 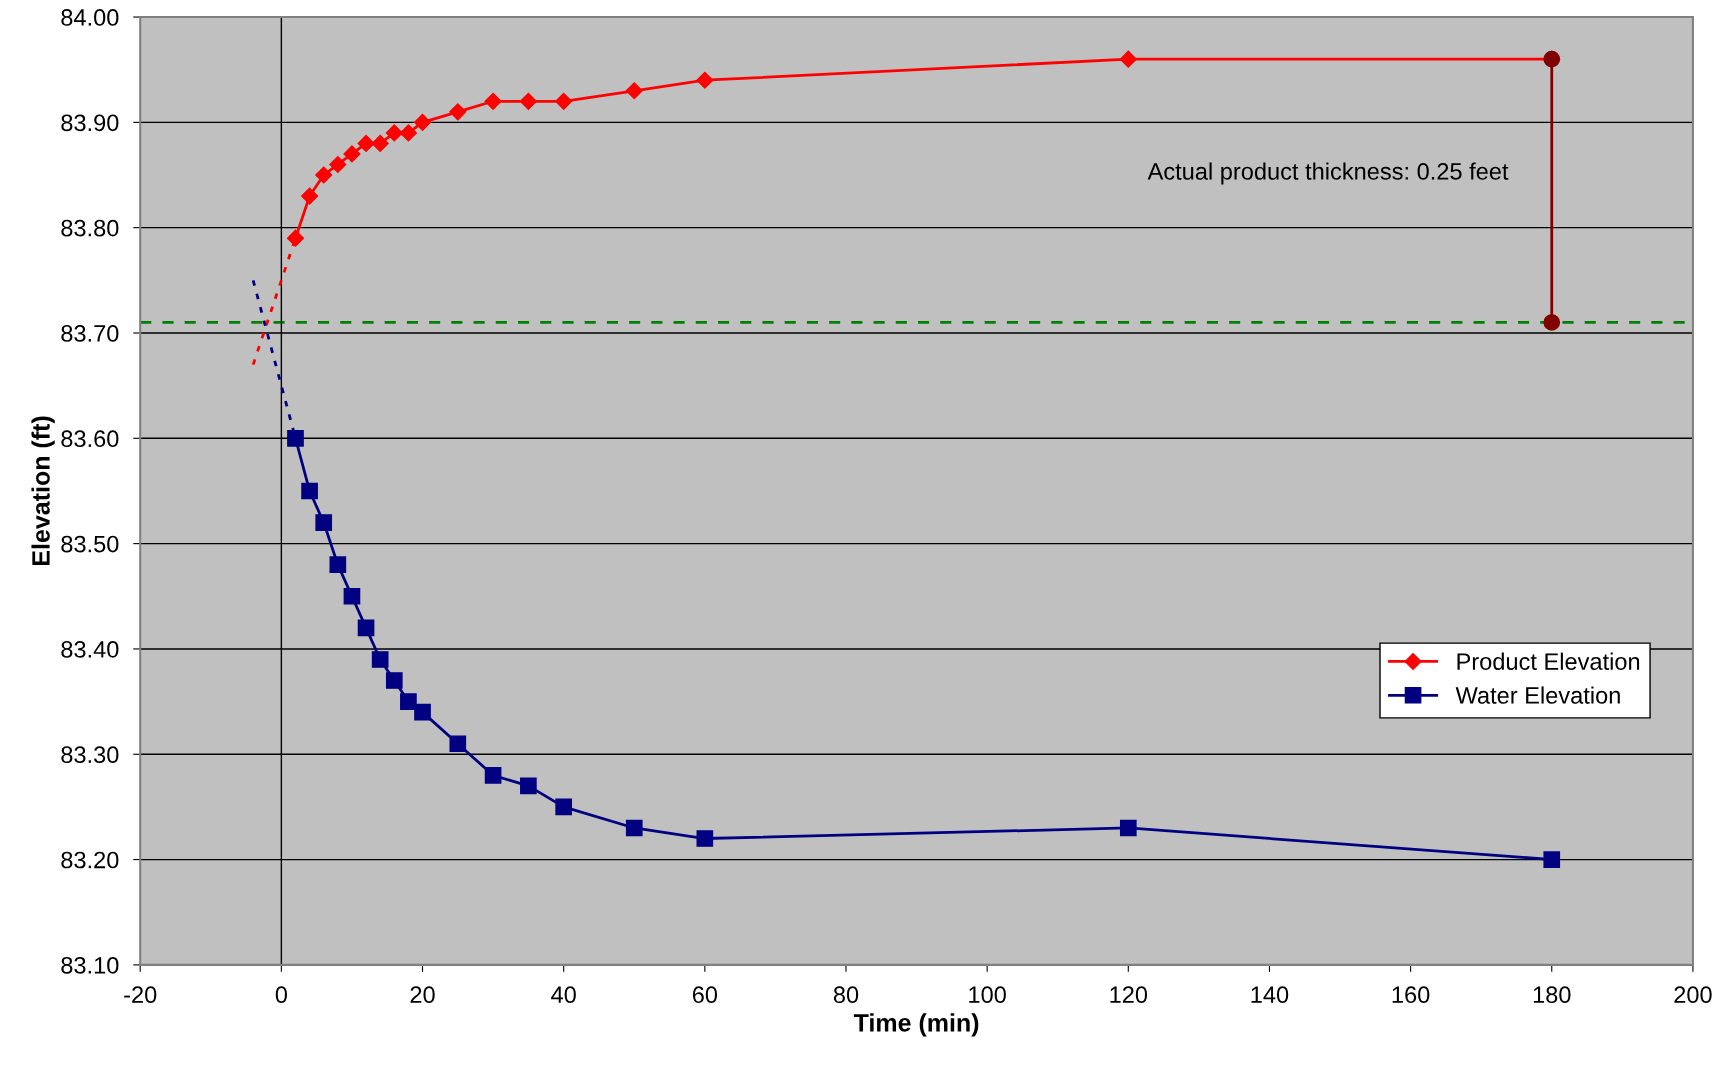 I want to click on x-tick-label: 80, so click(x=846, y=995).